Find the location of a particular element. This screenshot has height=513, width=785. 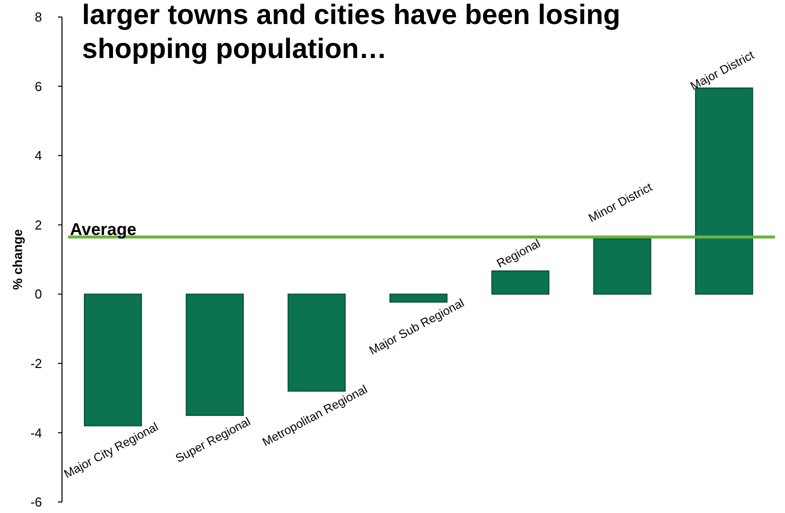

ref-line-label: Average is located at coordinates (103, 229).